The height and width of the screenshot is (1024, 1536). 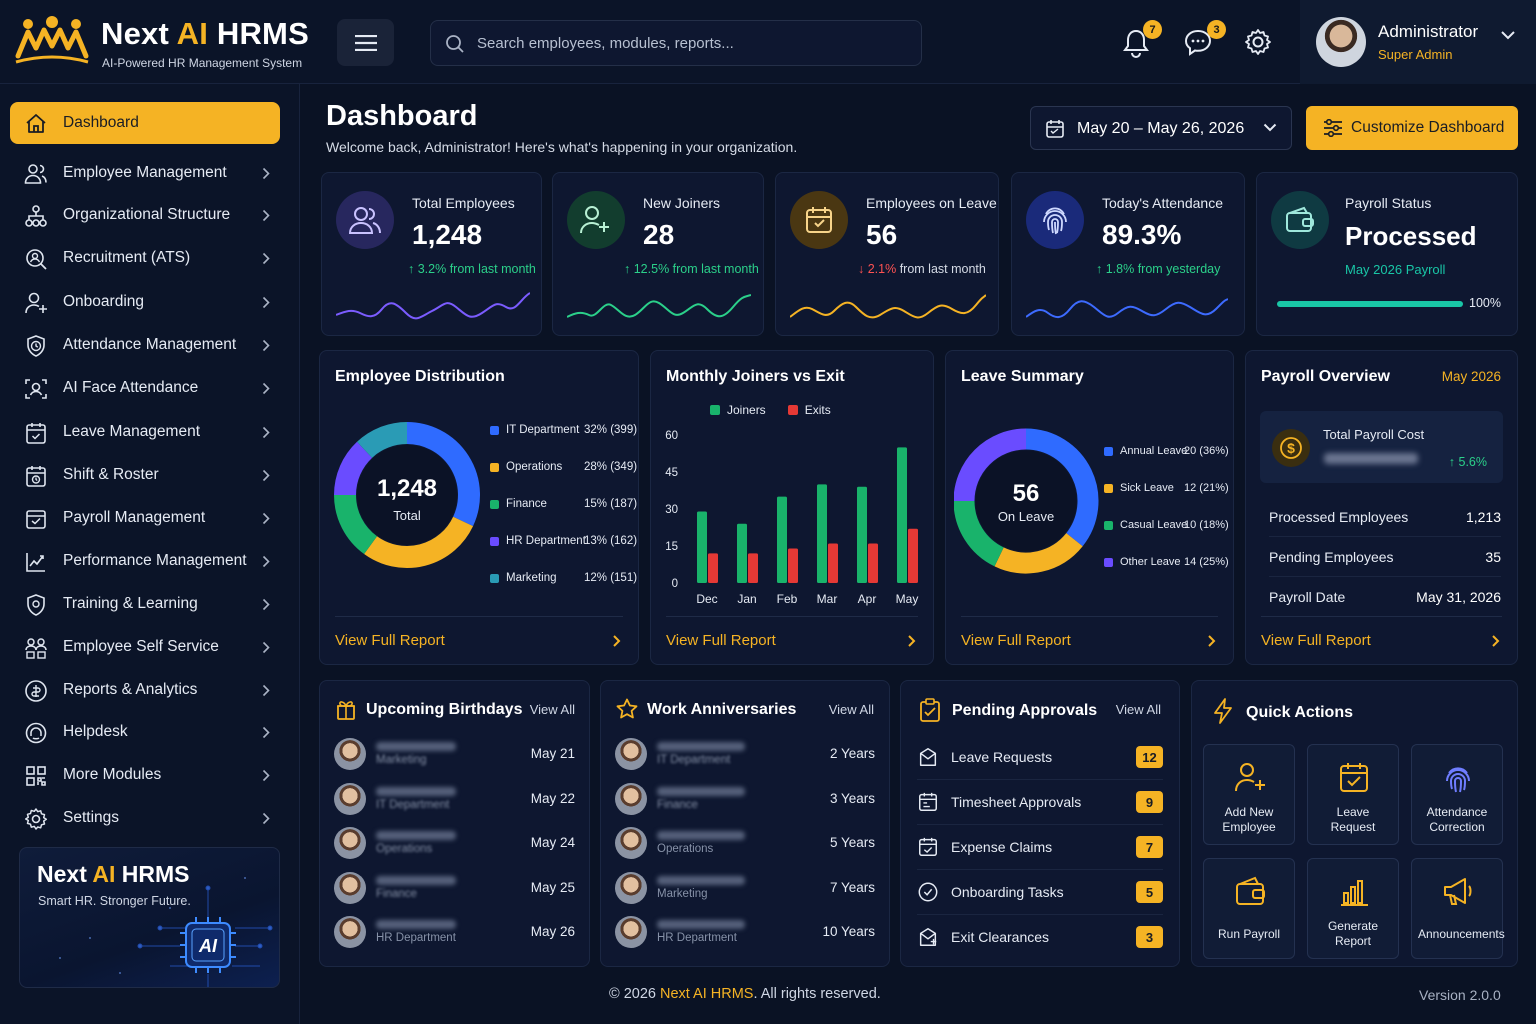 What do you see at coordinates (454, 843) in the screenshot?
I see `birthday-list-item: Operations May 24` at bounding box center [454, 843].